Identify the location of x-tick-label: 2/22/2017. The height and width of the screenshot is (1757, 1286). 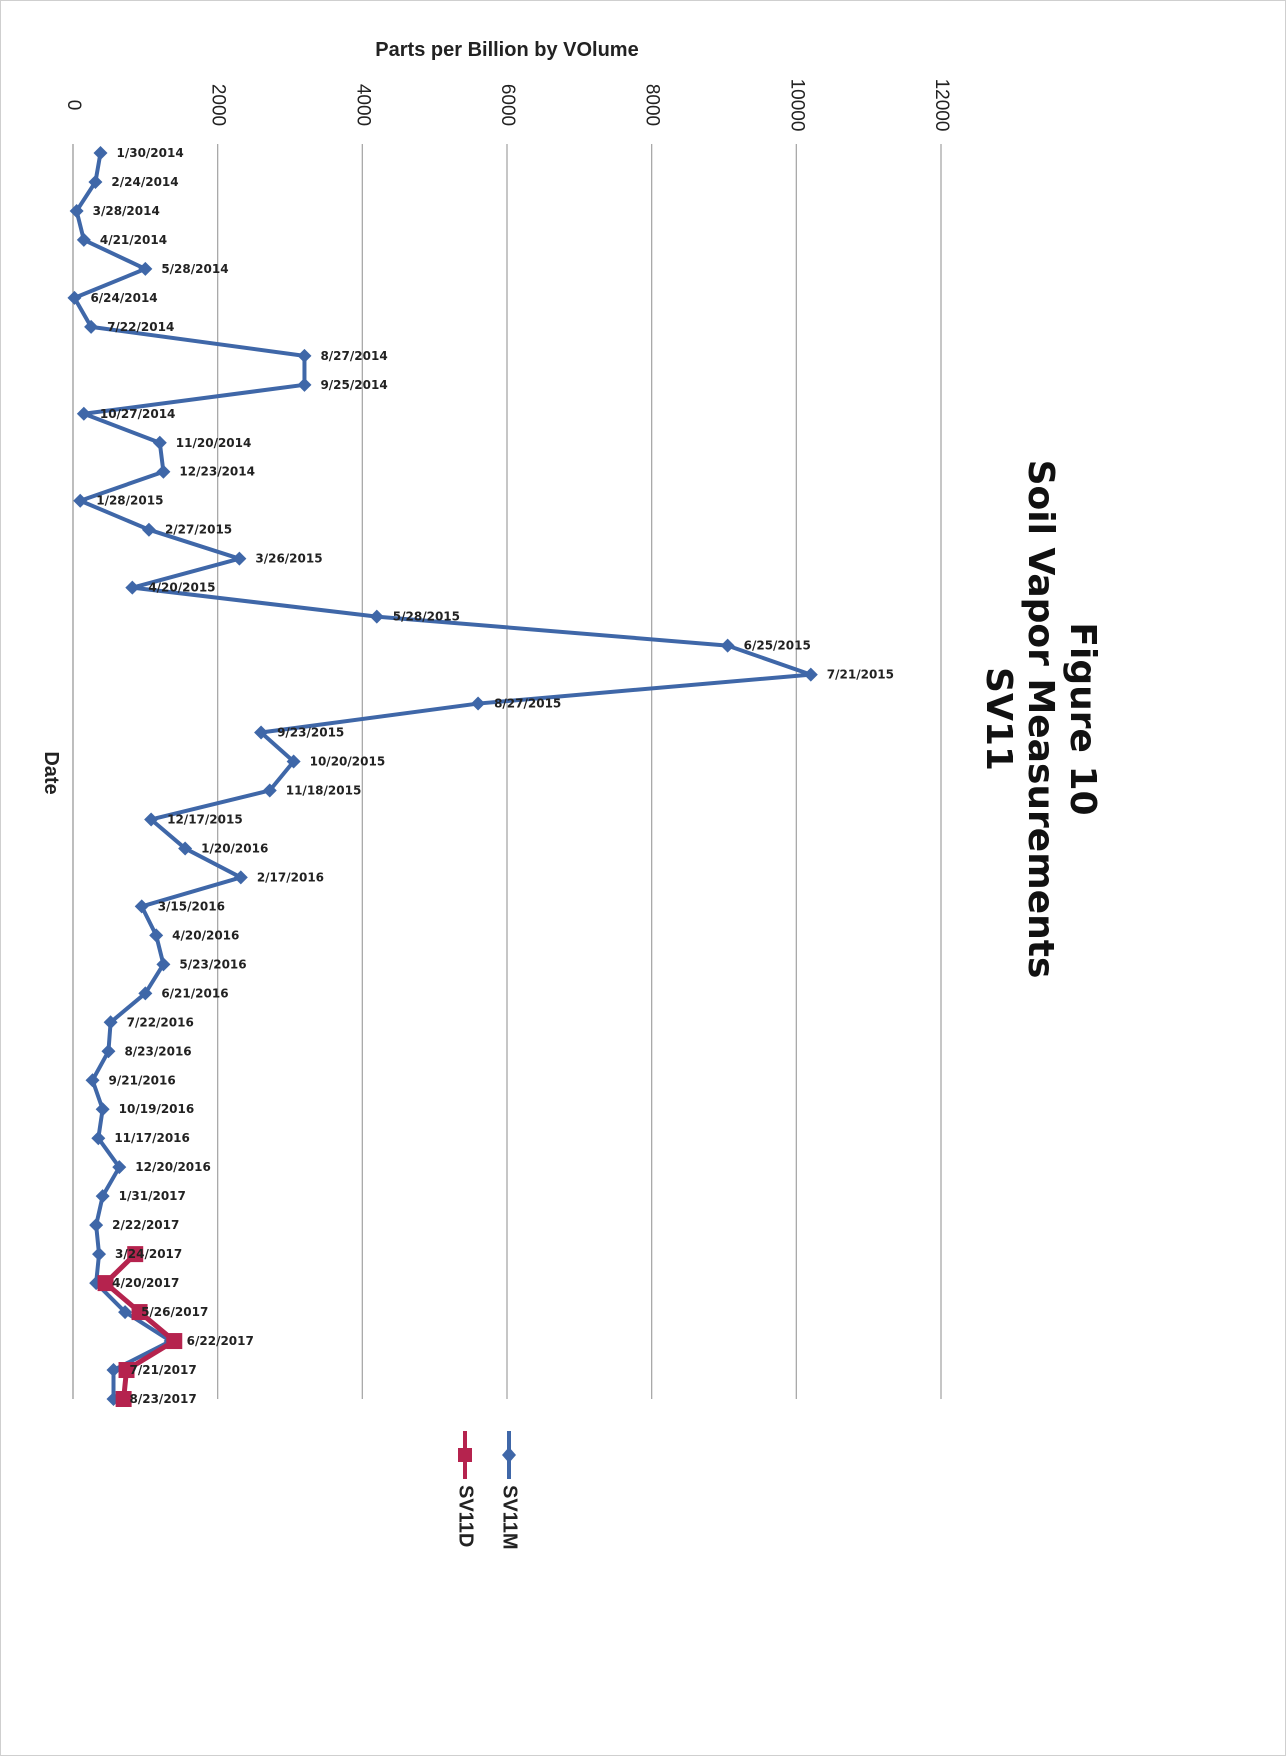
(145, 1225).